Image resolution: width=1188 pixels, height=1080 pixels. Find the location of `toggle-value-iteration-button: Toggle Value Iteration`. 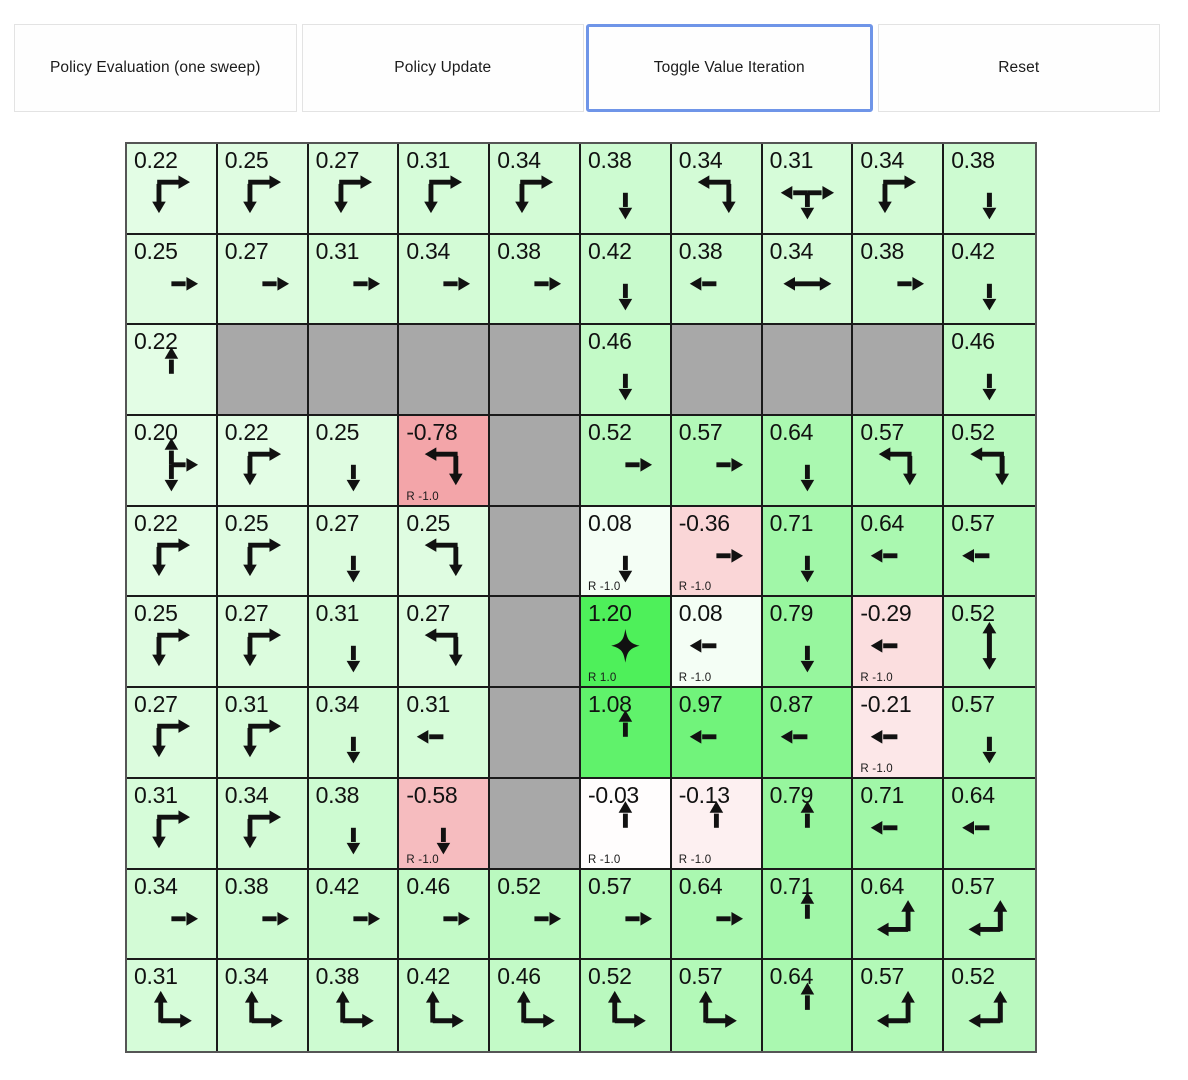

toggle-value-iteration-button: Toggle Value Iteration is located at coordinates (729, 68).